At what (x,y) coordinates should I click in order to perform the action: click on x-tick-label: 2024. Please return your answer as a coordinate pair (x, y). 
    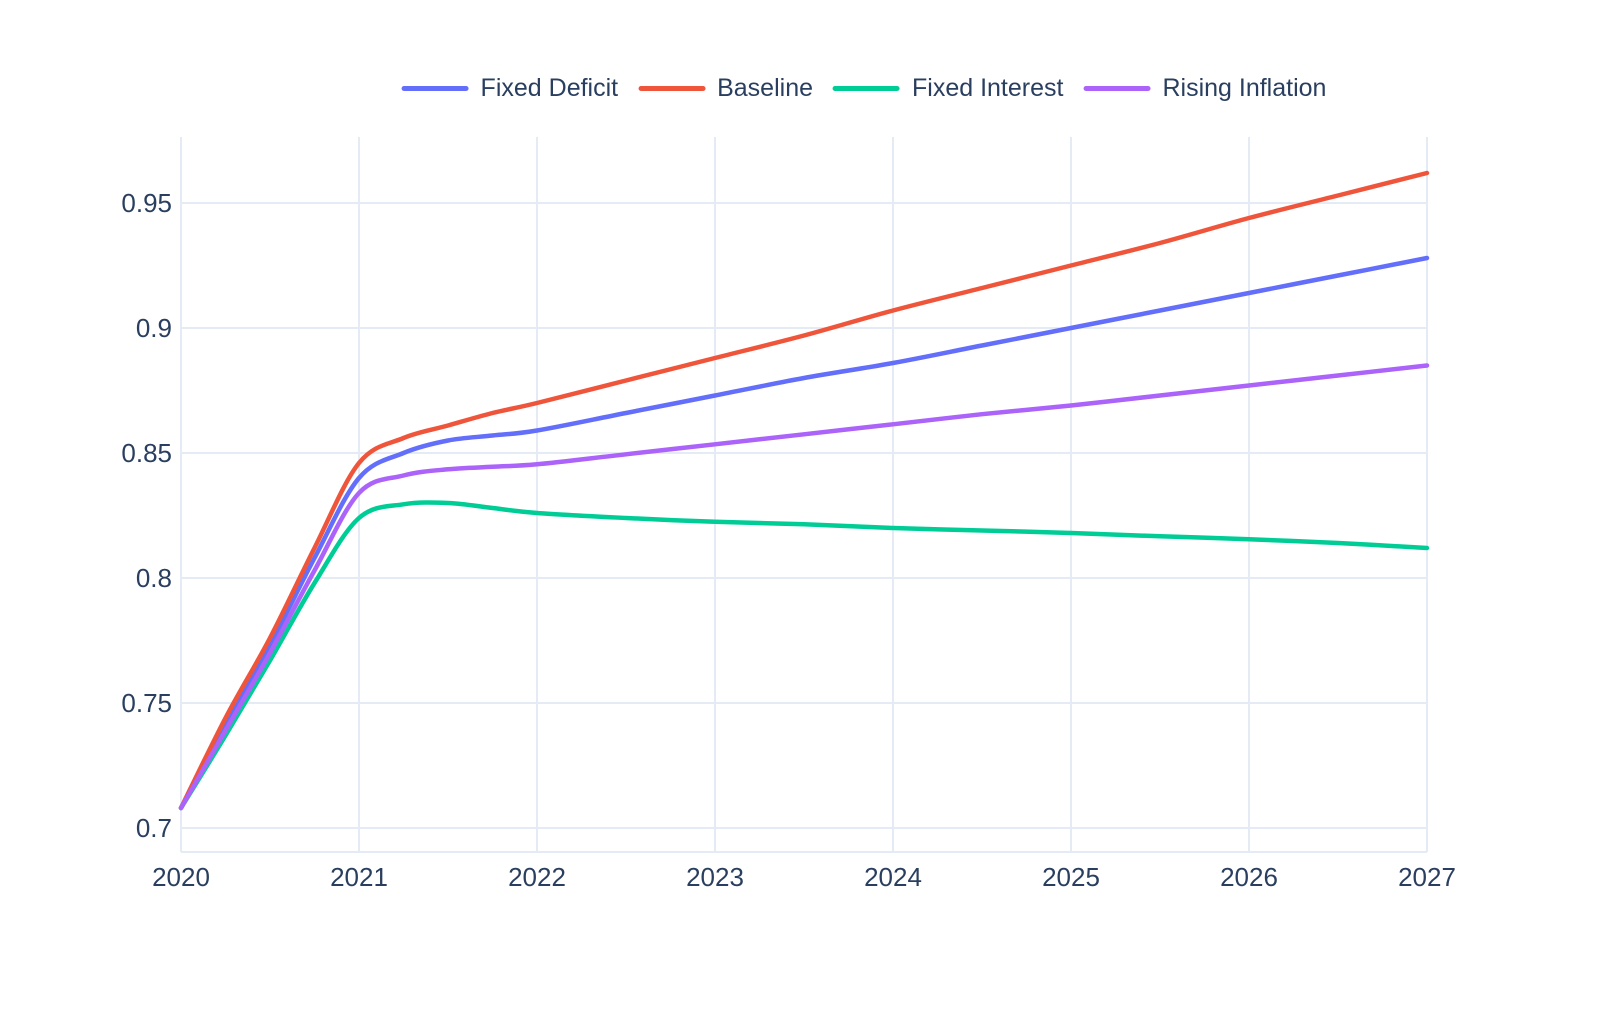
    Looking at the image, I should click on (893, 877).